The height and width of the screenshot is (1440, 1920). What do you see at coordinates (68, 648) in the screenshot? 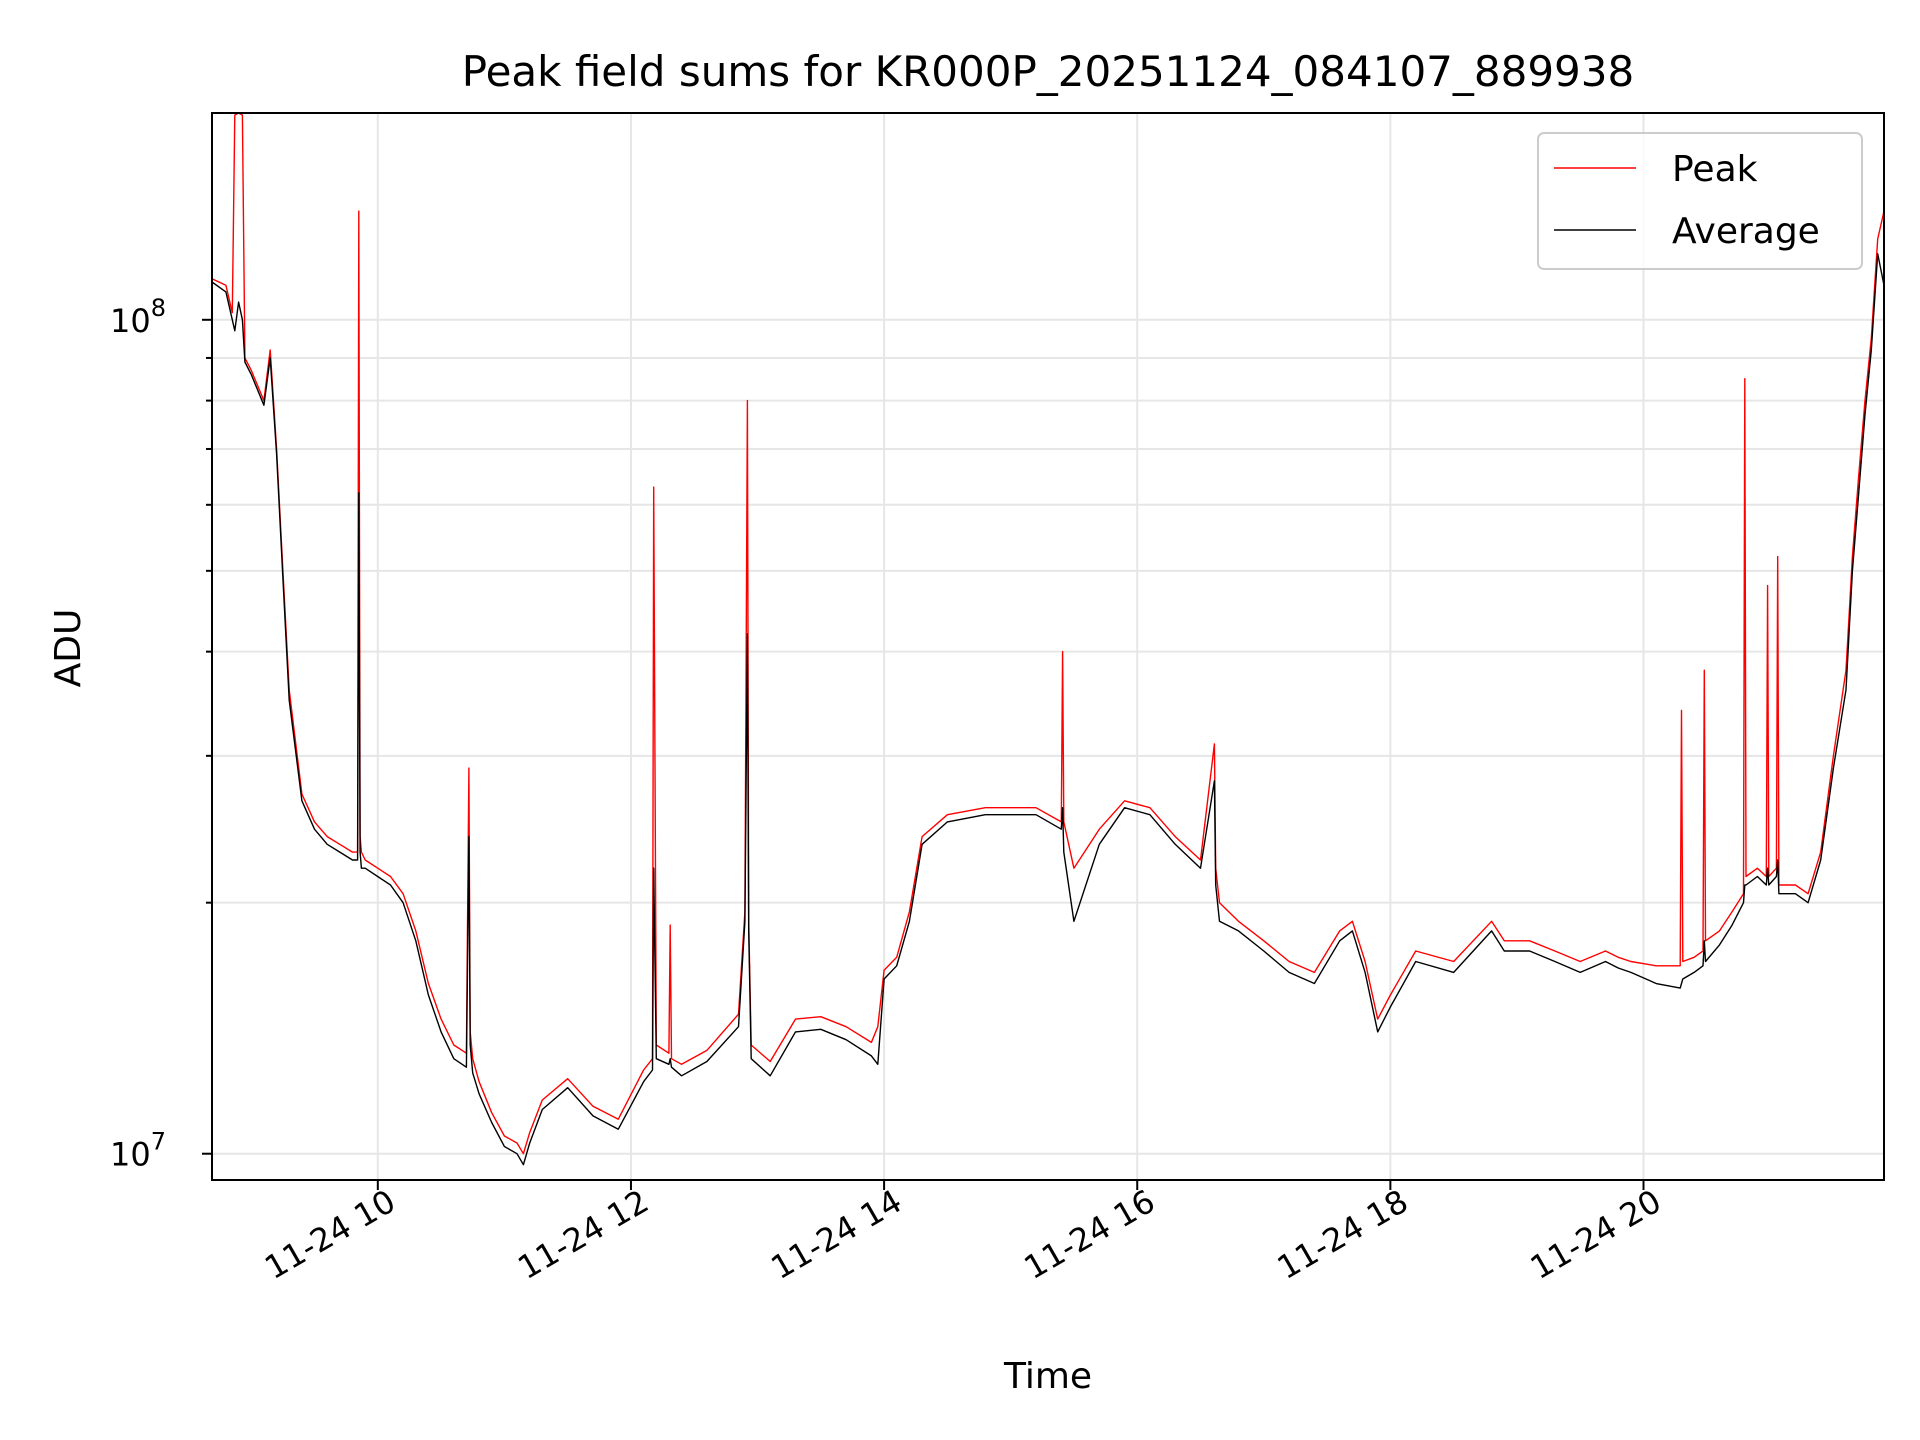
I see `y-axis-label: ADU` at bounding box center [68, 648].